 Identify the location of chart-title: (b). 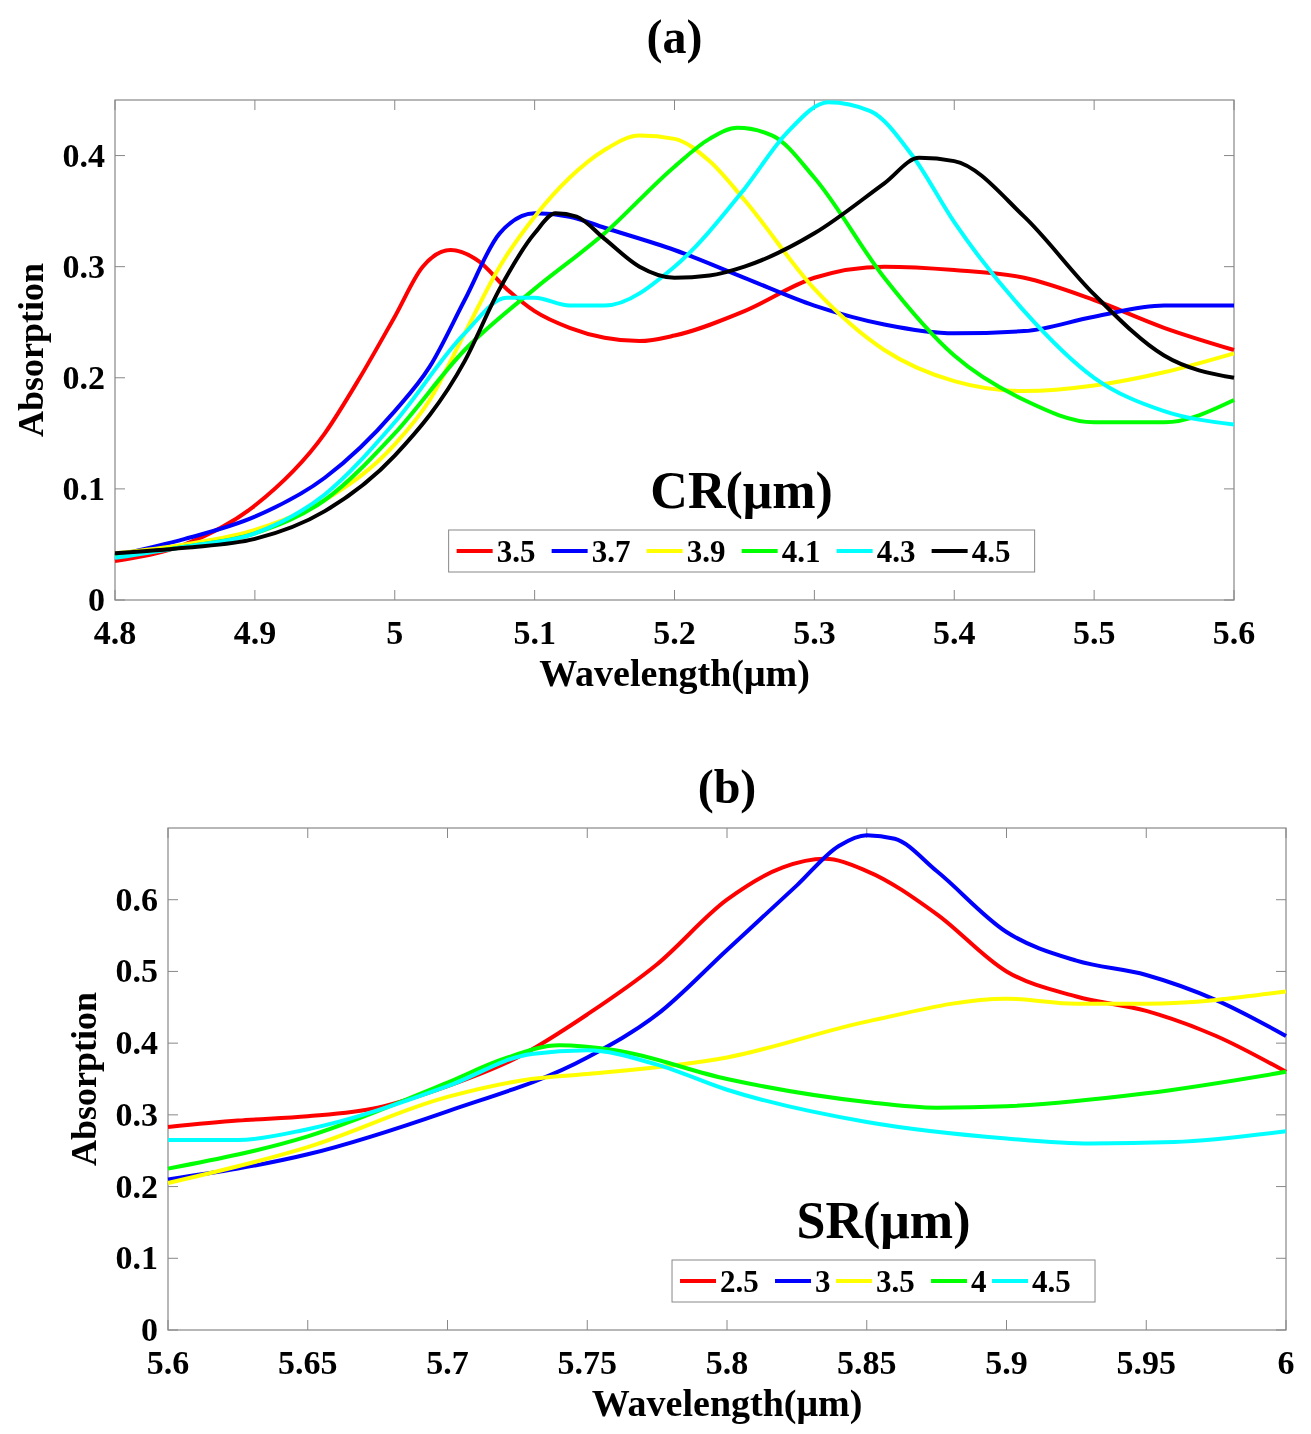
(727, 787).